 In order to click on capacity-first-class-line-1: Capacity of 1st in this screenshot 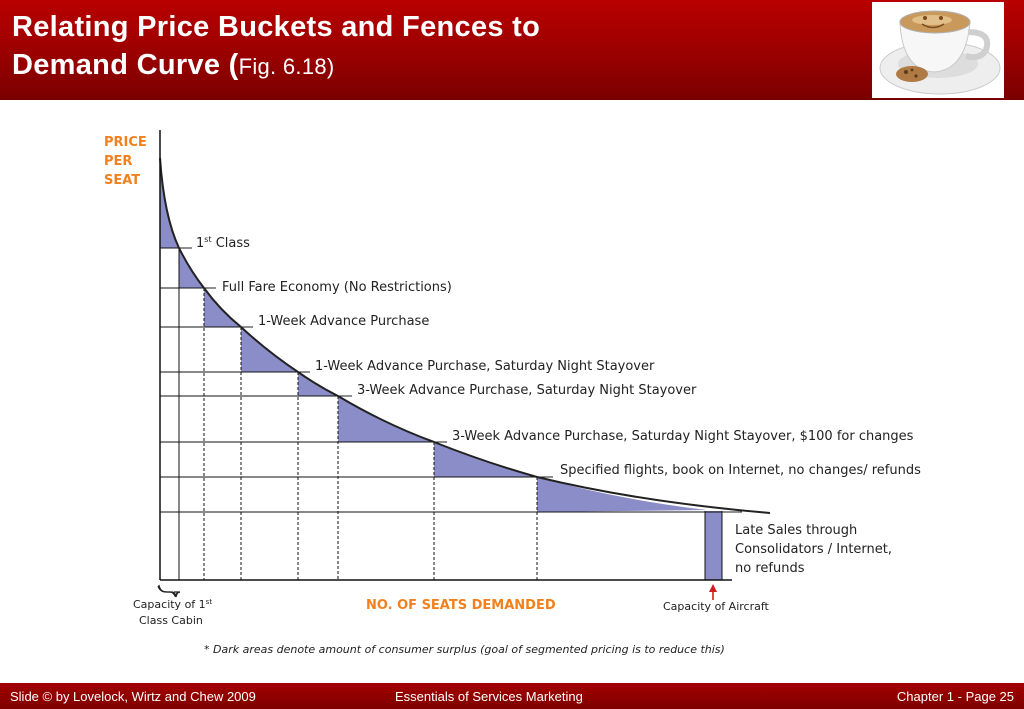, I will do `click(172, 604)`.